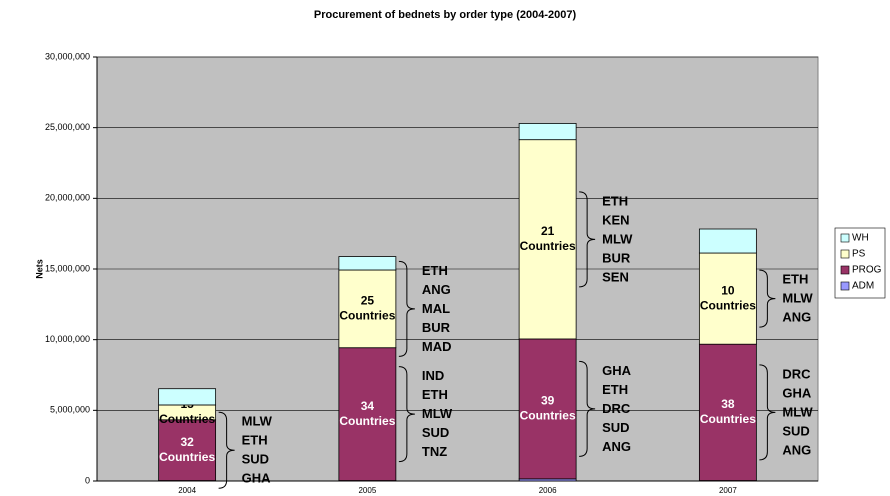 This screenshot has width=890, height=496. Describe the element at coordinates (860, 238) in the screenshot. I see `legend-label: WH` at that location.